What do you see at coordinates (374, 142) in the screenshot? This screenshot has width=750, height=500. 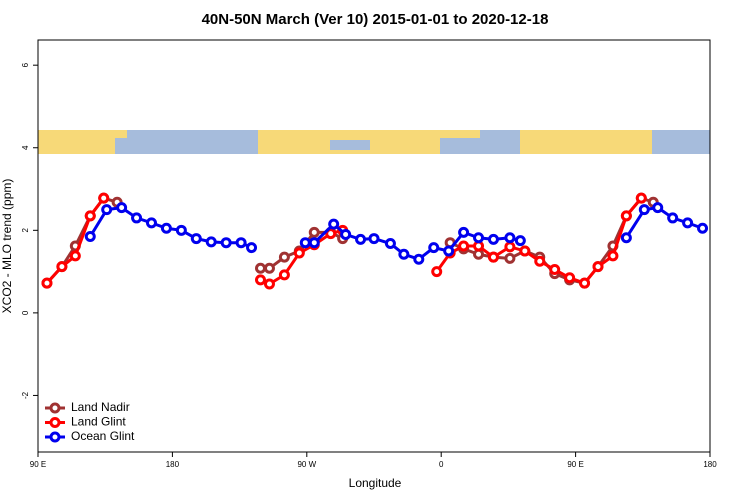 I see `map-strip` at bounding box center [374, 142].